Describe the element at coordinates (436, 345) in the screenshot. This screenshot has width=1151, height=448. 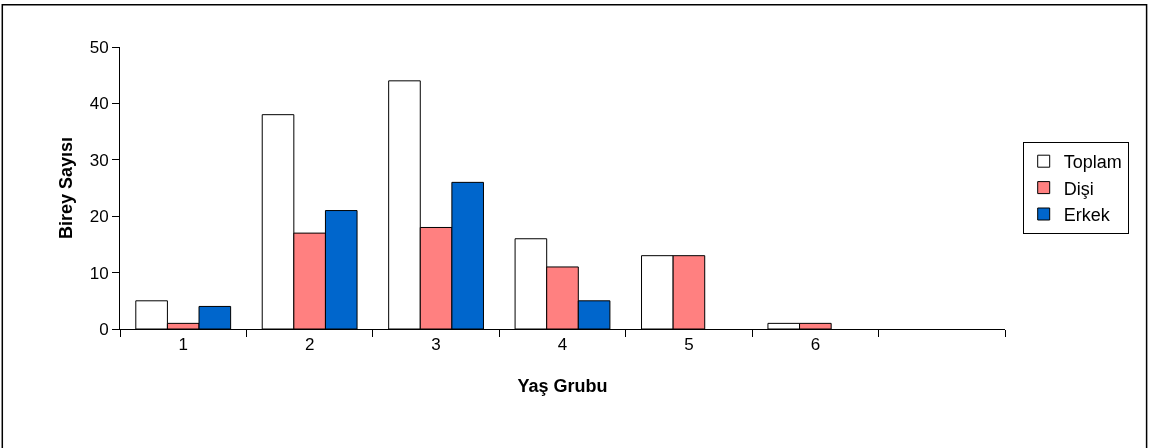
I see `x-tick-label: 3` at that location.